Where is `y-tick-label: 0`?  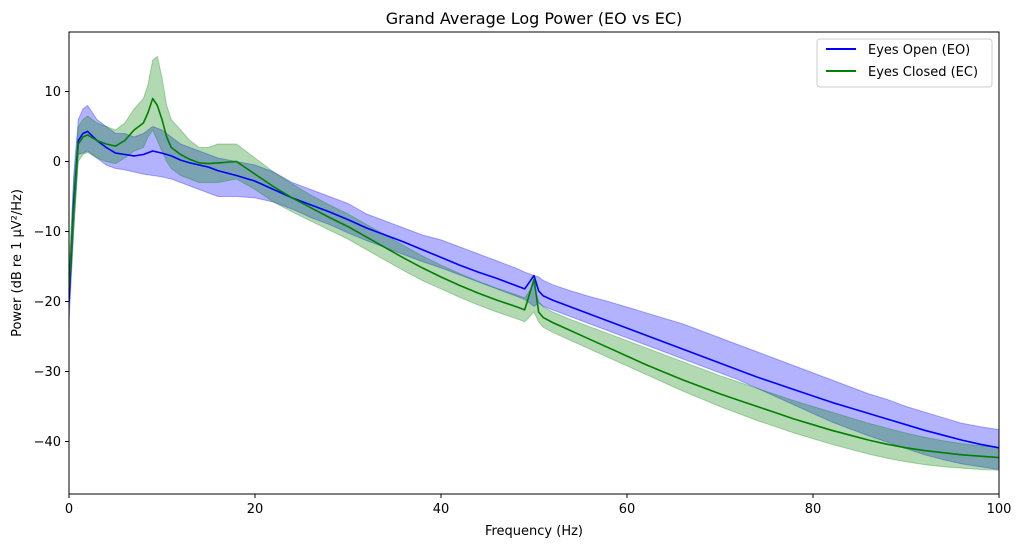 y-tick-label: 0 is located at coordinates (57, 162).